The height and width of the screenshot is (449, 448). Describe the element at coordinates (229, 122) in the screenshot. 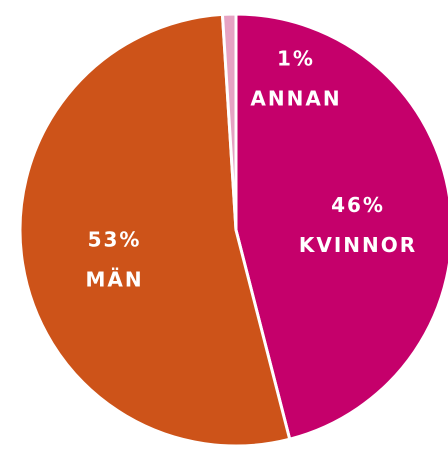

I see `pie-slice` at that location.